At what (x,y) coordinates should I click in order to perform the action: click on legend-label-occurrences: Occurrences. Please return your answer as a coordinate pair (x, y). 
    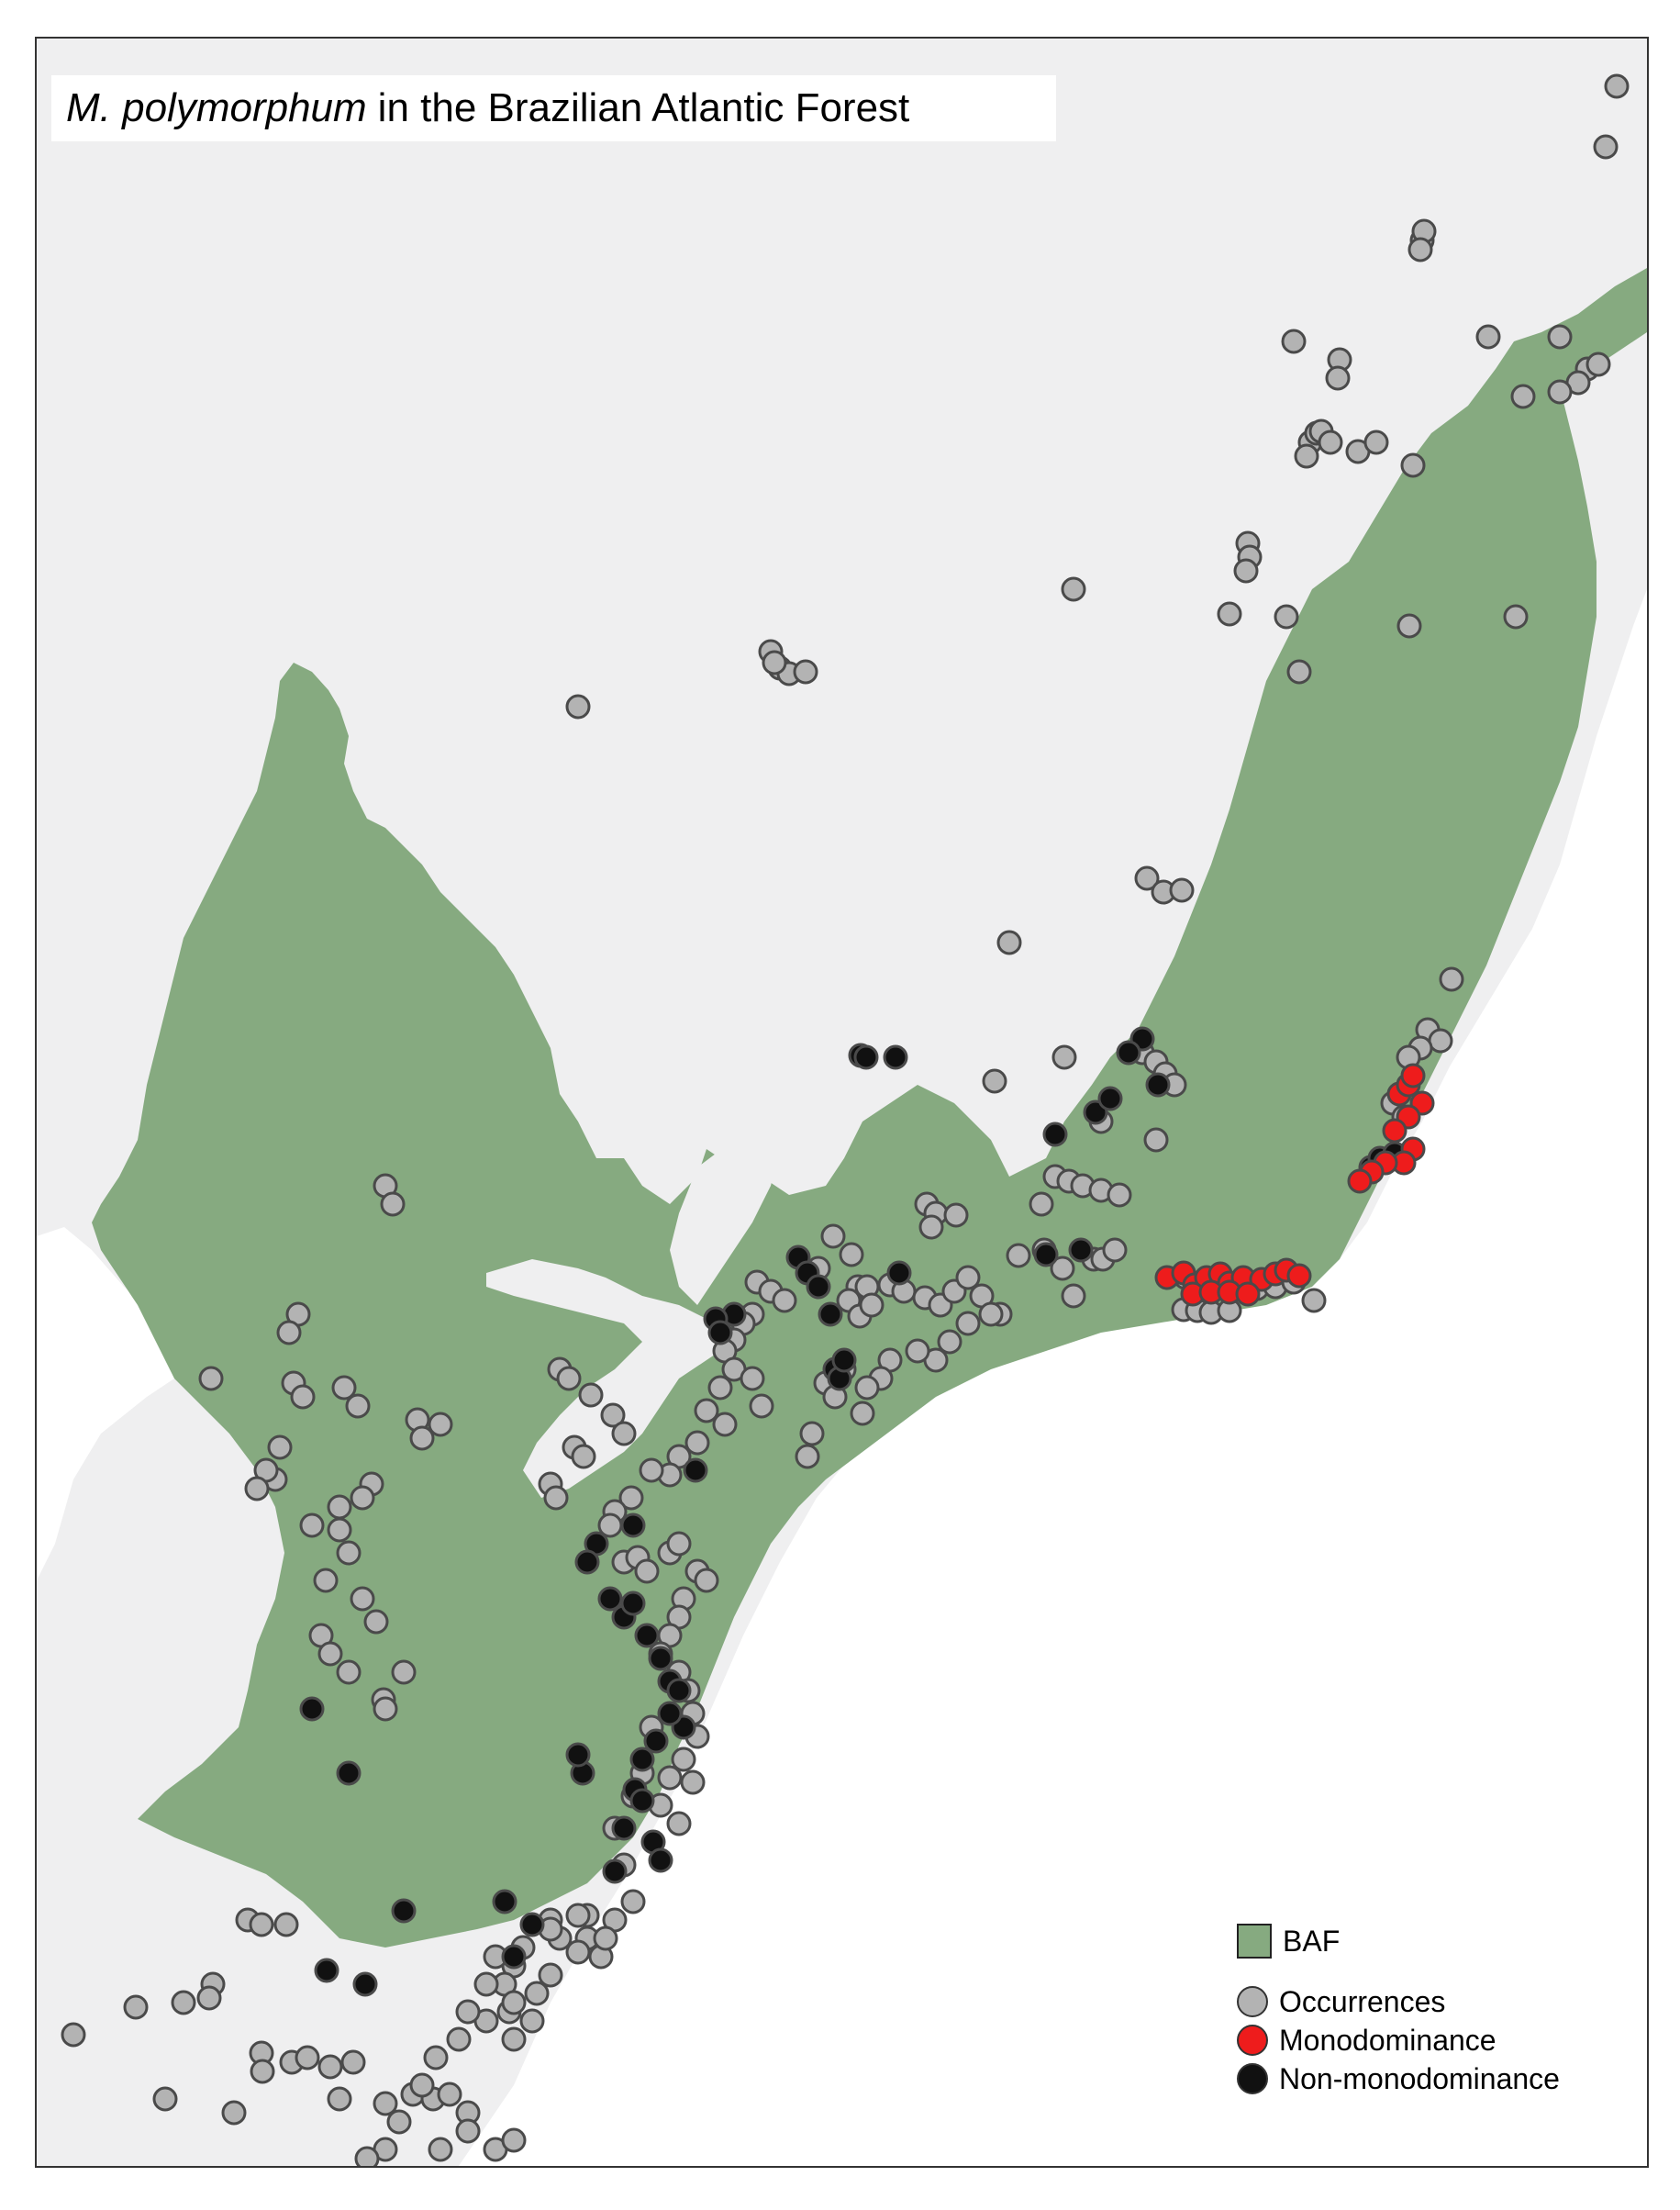
    Looking at the image, I should click on (1362, 2001).